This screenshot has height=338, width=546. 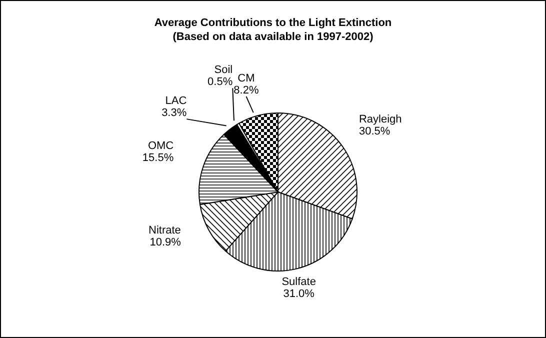 What do you see at coordinates (299, 294) in the screenshot?
I see `data-label: 31.0%` at bounding box center [299, 294].